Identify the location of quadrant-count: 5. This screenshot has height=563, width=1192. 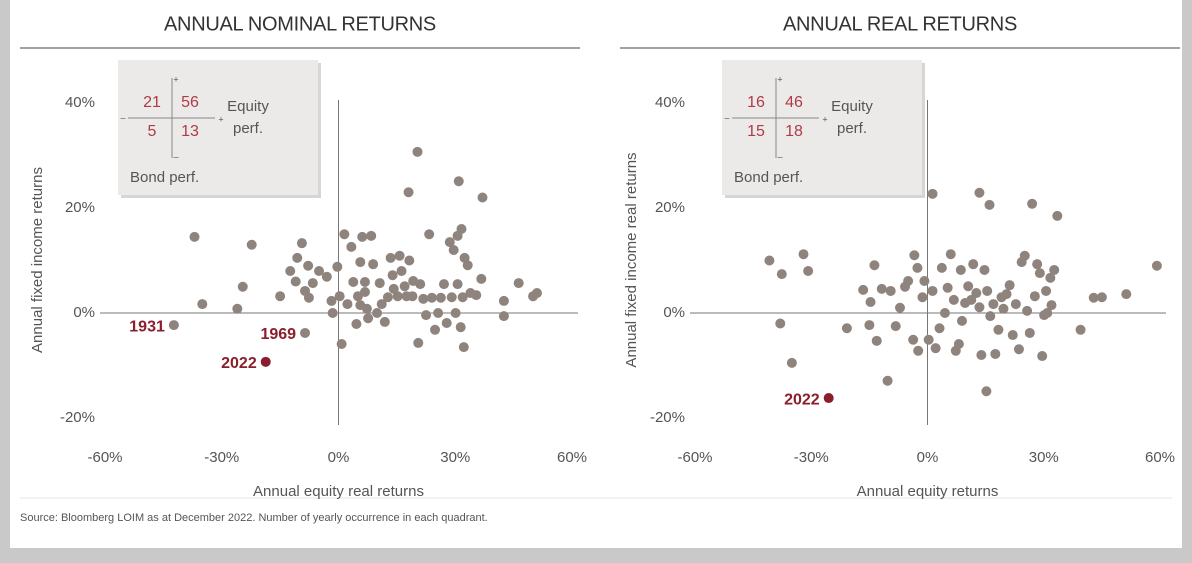
(152, 131).